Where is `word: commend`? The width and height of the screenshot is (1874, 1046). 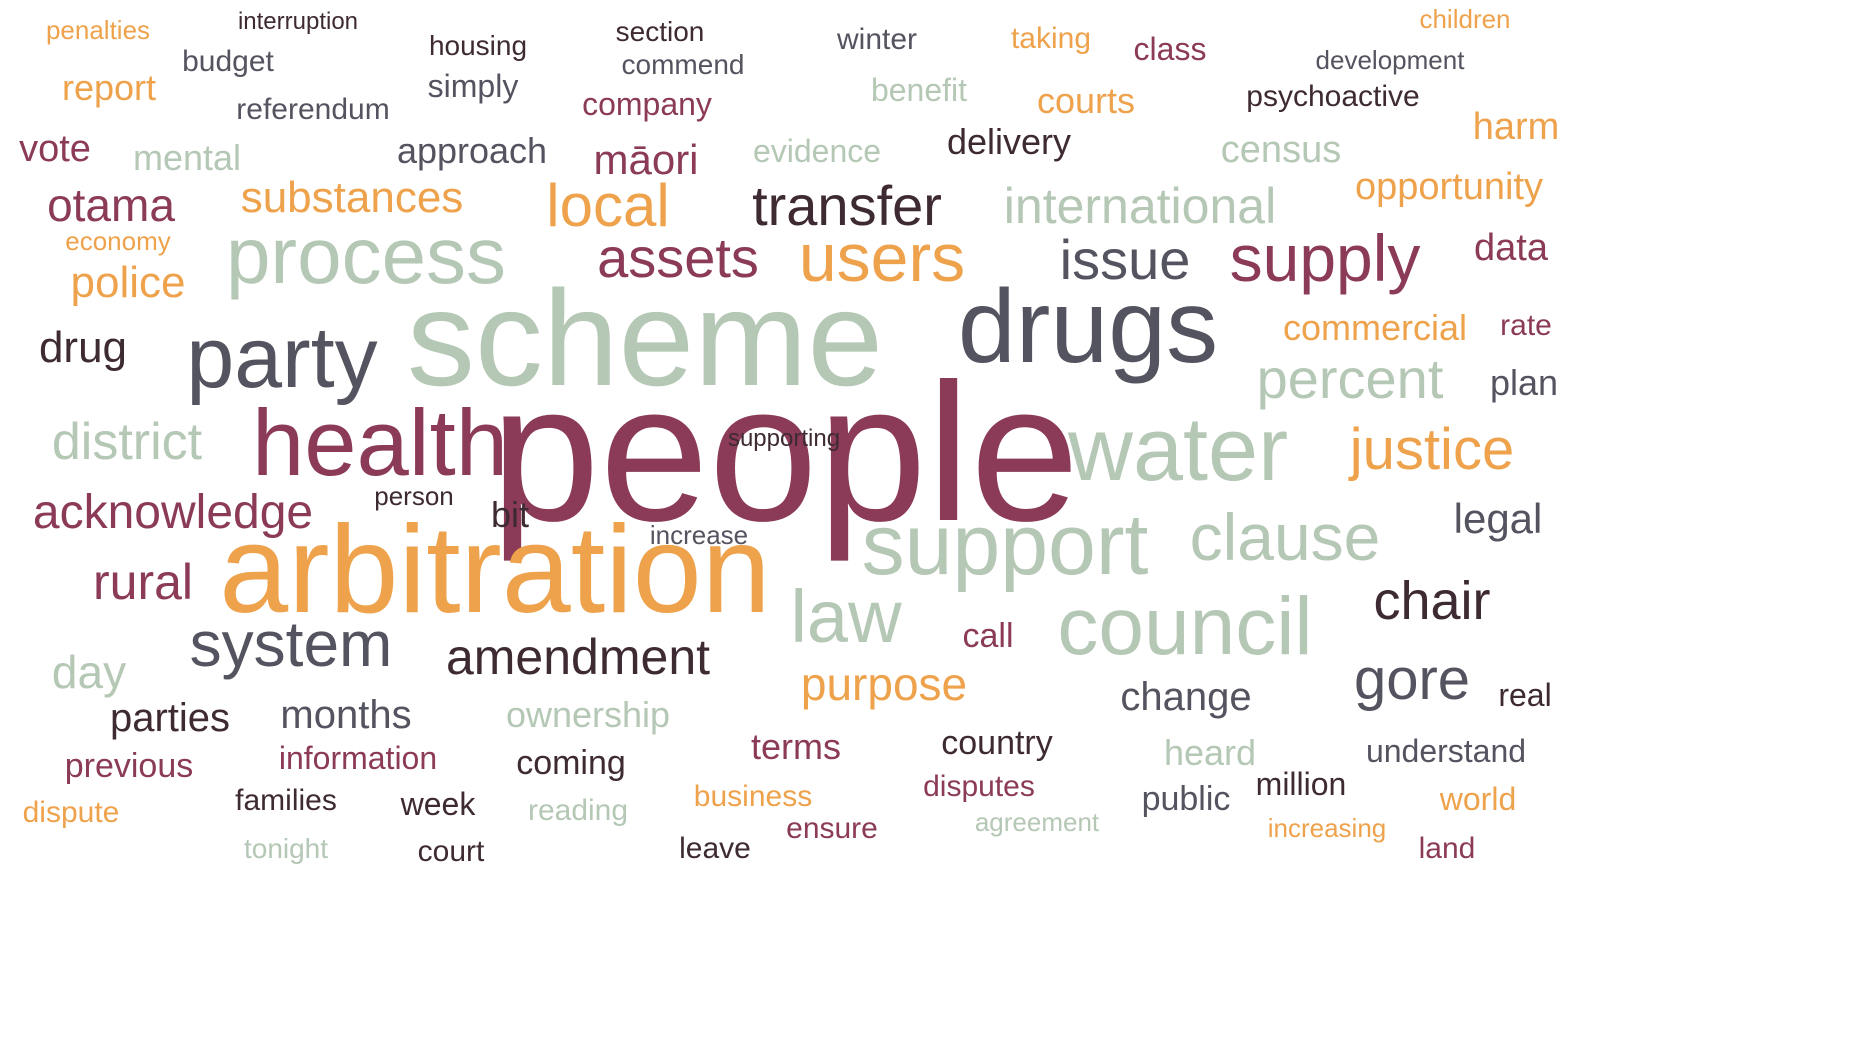 word: commend is located at coordinates (683, 64).